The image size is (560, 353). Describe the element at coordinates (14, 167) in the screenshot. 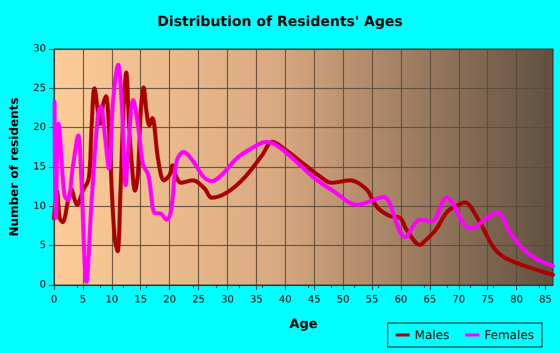

I see `y-axis-title: Number of residents` at that location.